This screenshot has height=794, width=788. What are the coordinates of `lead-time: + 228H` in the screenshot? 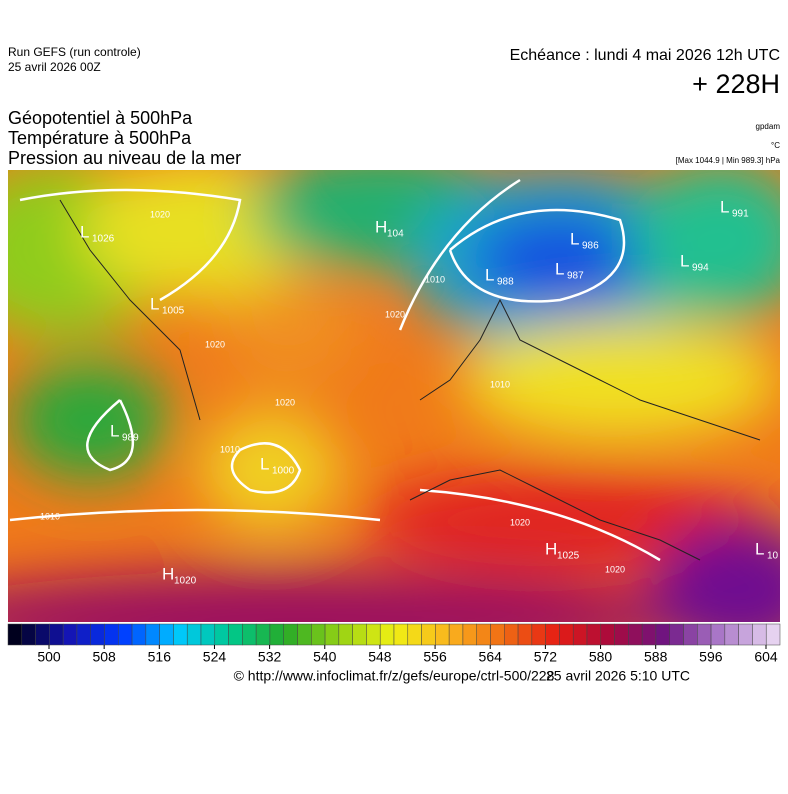 It's located at (736, 84).